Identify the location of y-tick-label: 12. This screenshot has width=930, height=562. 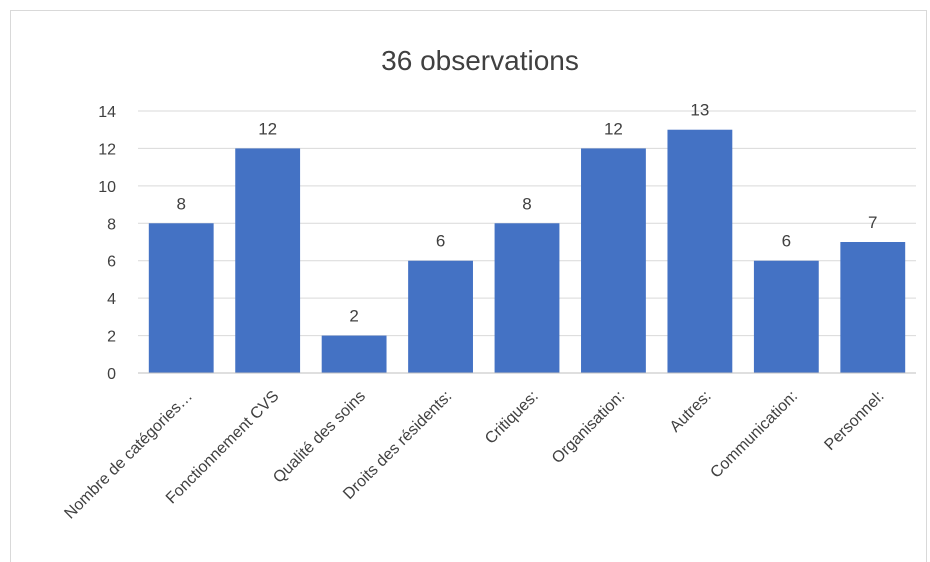
(107, 149).